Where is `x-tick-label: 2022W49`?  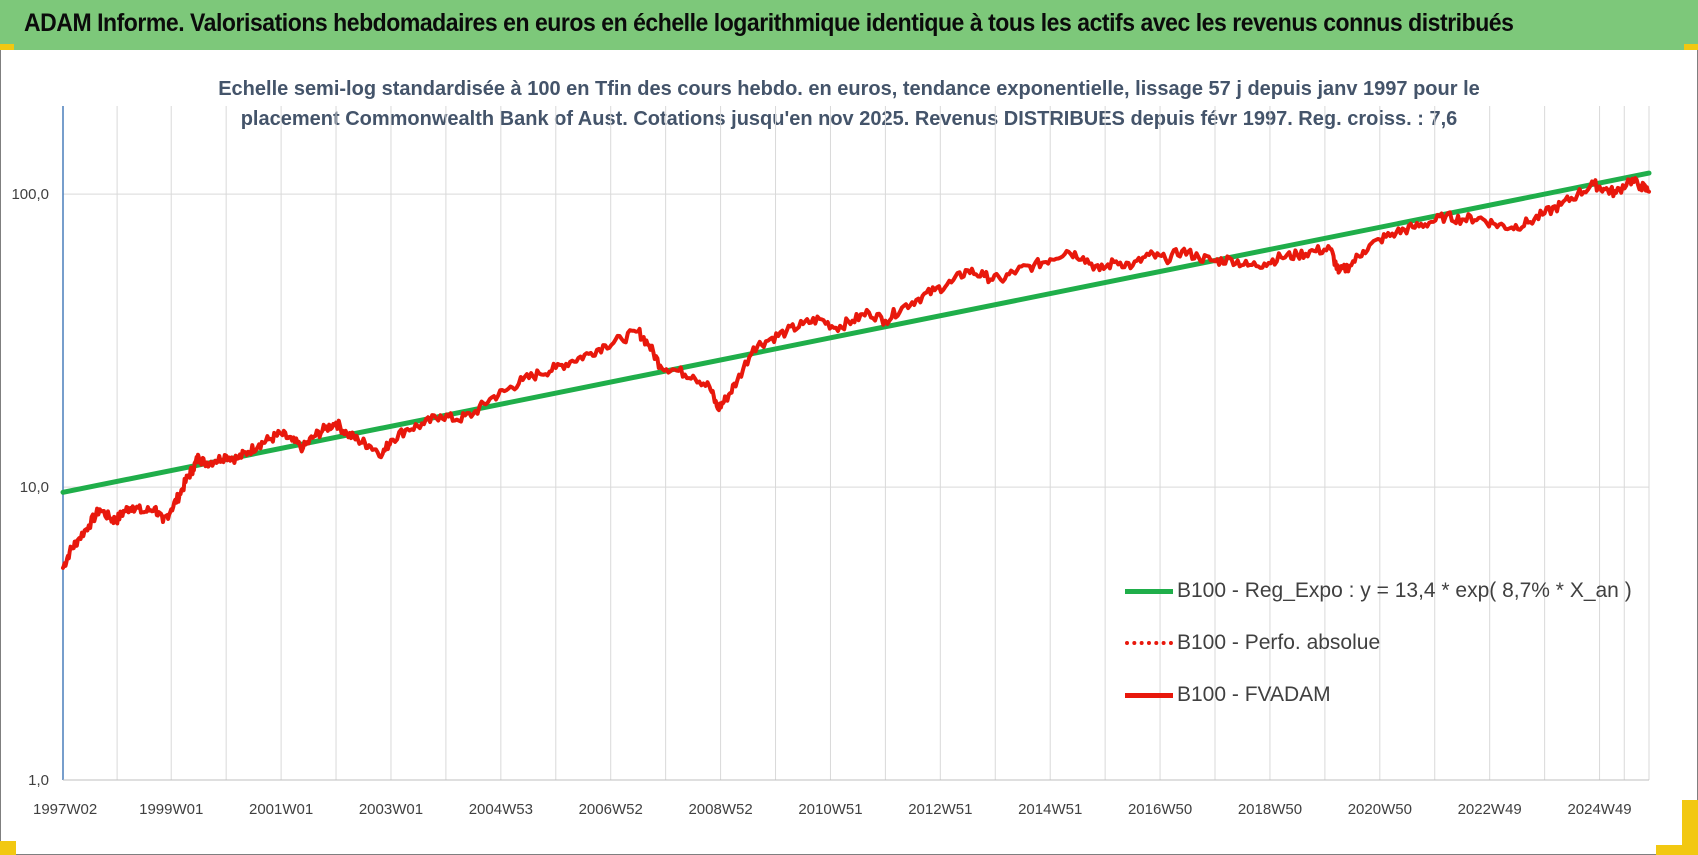
x-tick-label: 2022W49 is located at coordinates (1490, 809).